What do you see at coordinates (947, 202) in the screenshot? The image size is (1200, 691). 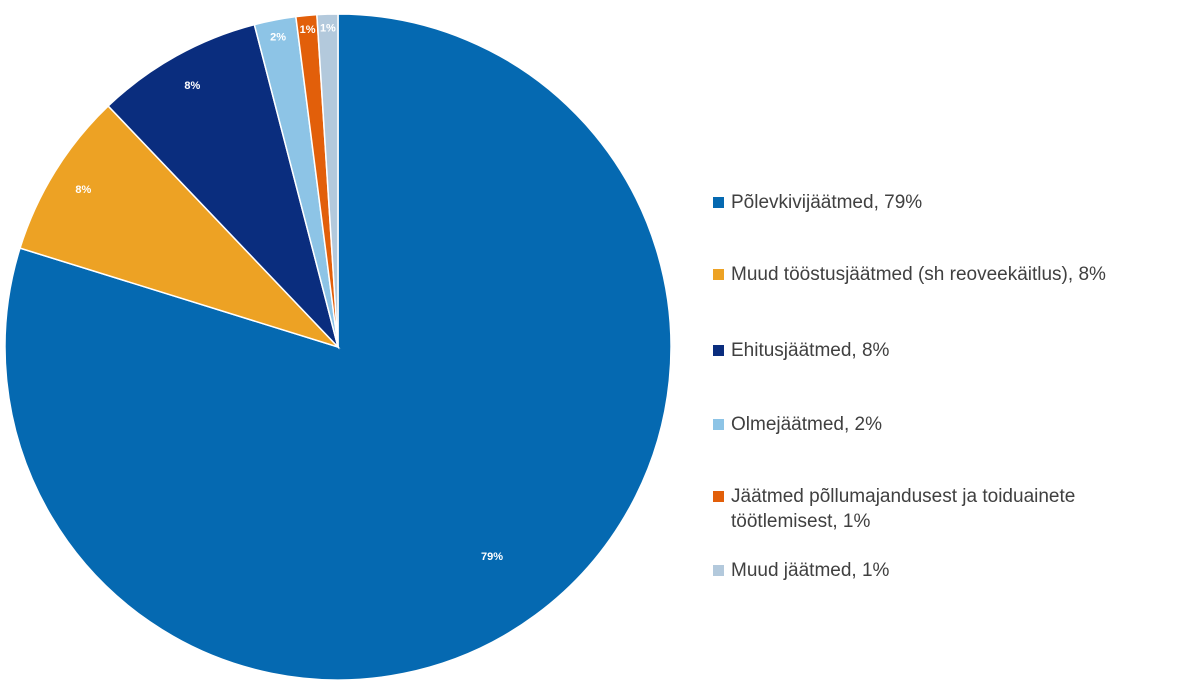 I see `legend-item-polevkivijaatmed: Põlevkivijäätmed, 79%` at bounding box center [947, 202].